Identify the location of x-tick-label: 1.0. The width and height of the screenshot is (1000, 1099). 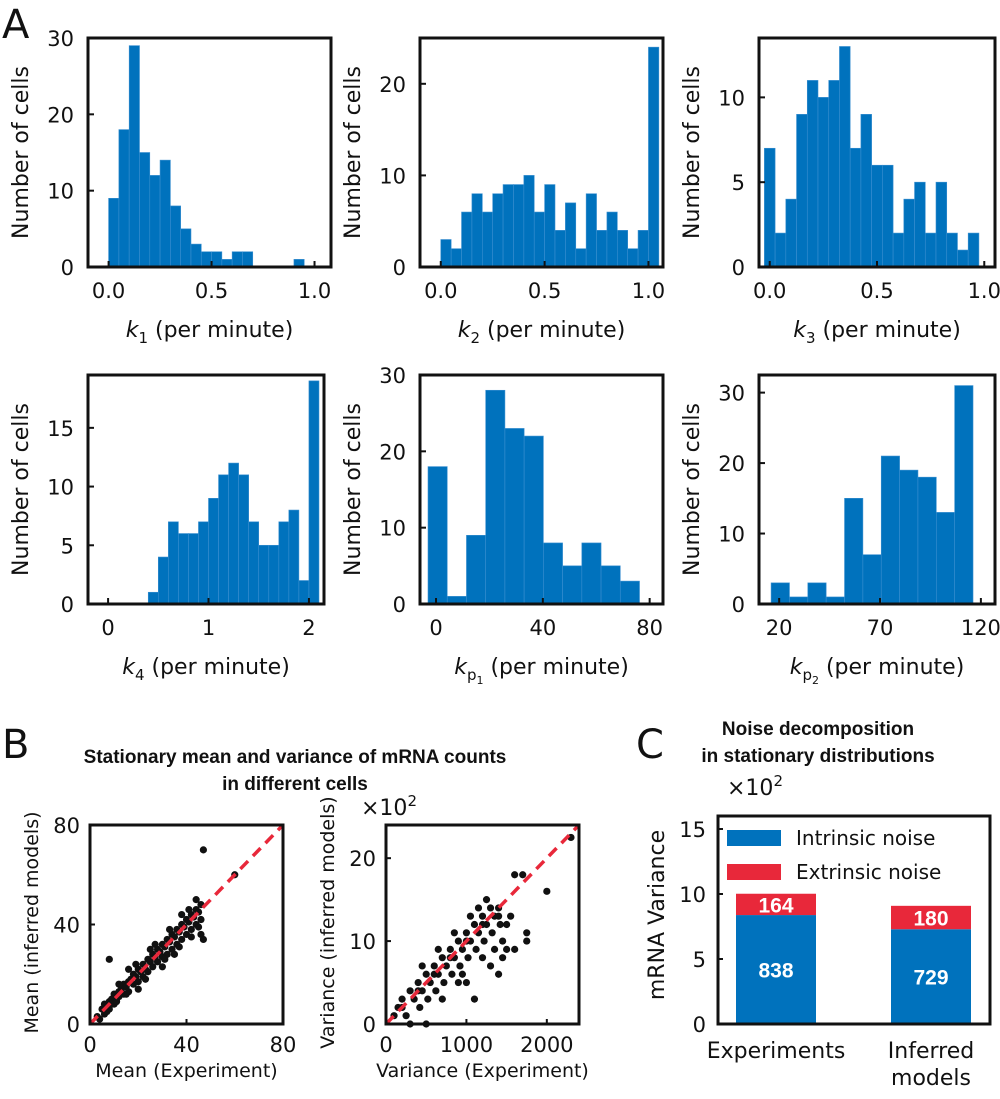
(314, 291).